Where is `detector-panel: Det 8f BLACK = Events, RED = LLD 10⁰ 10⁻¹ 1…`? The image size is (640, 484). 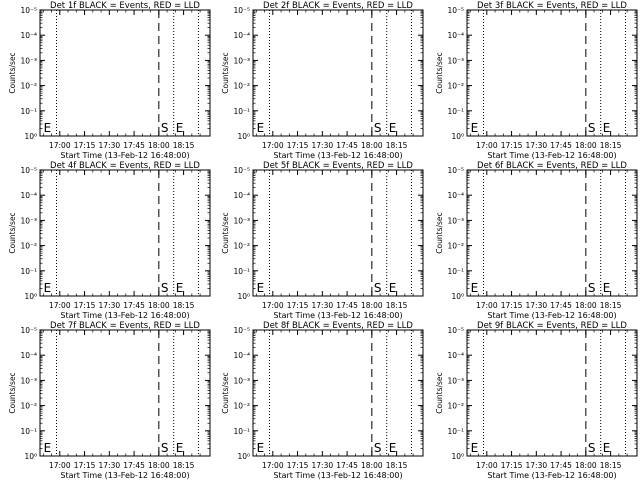 detector-panel: Det 8f BLACK = Events, RED = LLD 10⁰ 10⁻¹ 1… is located at coordinates (322, 400).